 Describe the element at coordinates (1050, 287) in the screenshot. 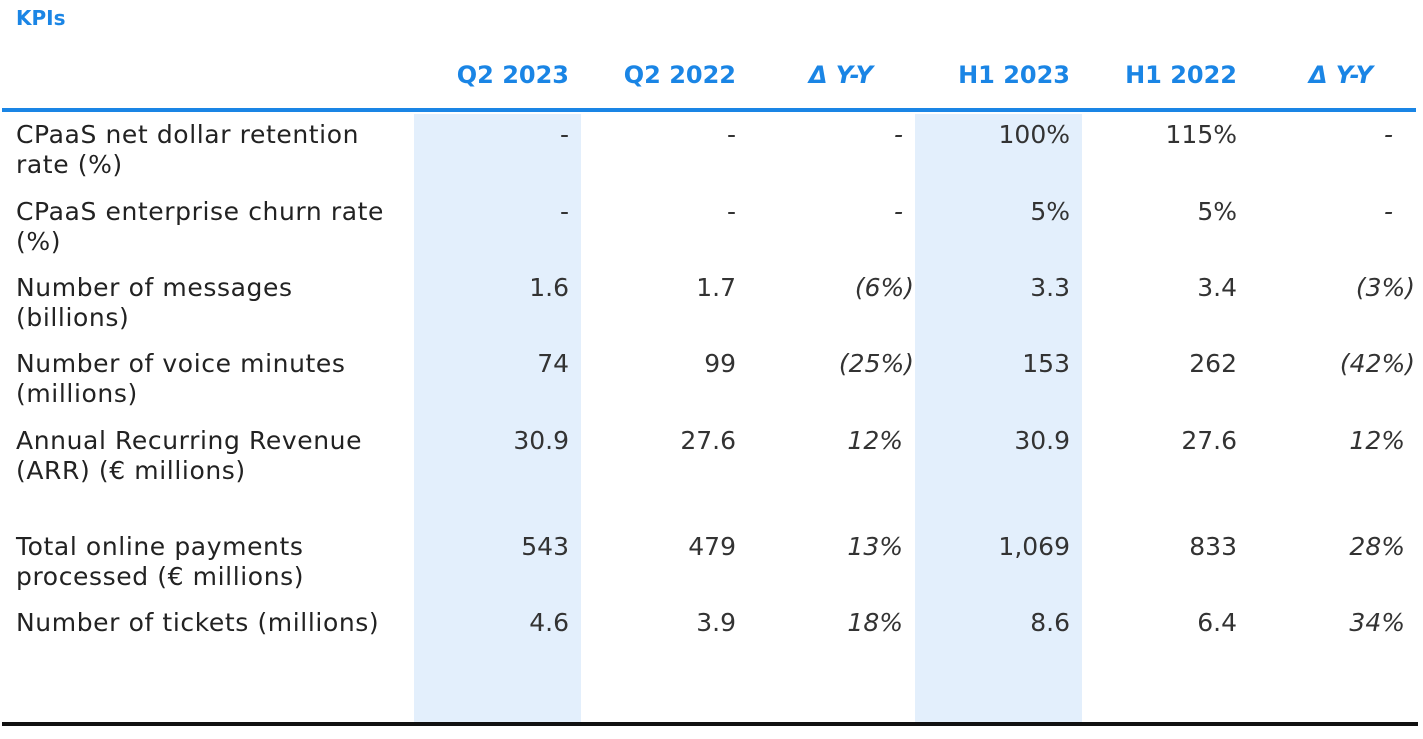

I see `cell-h1-2023: 3.3` at that location.